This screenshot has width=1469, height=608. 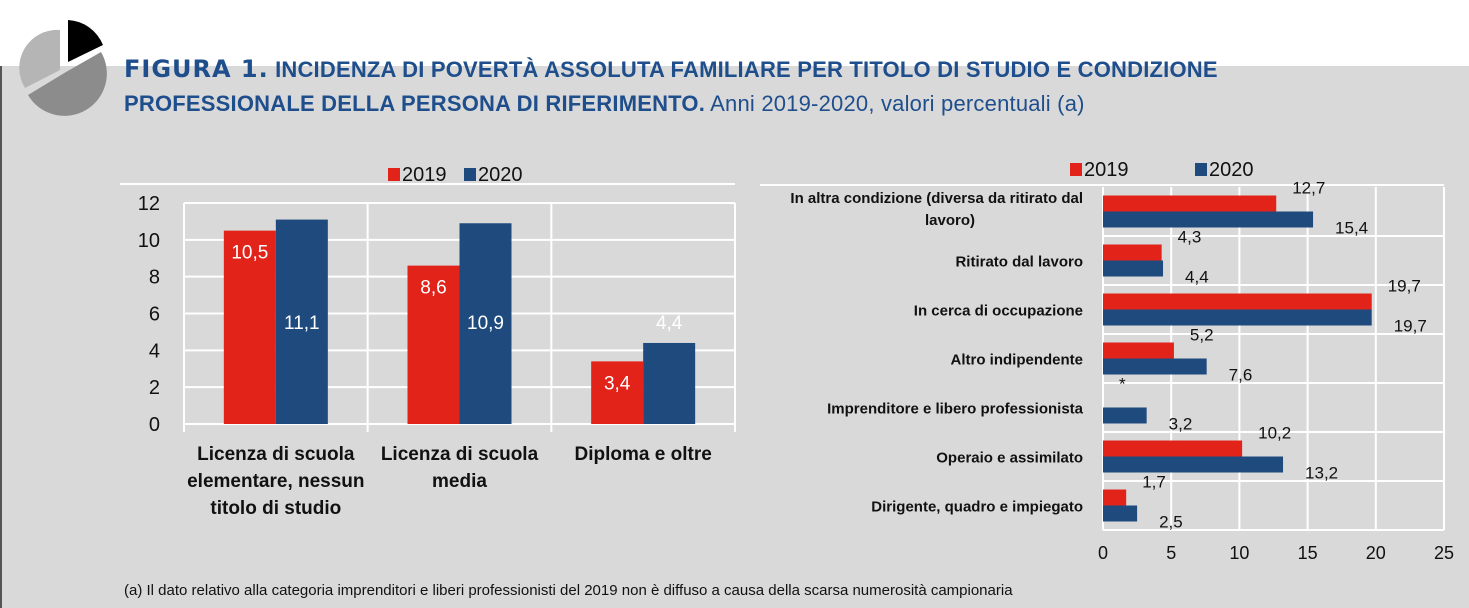 I want to click on data-label: 1,7, so click(x=1154, y=482).